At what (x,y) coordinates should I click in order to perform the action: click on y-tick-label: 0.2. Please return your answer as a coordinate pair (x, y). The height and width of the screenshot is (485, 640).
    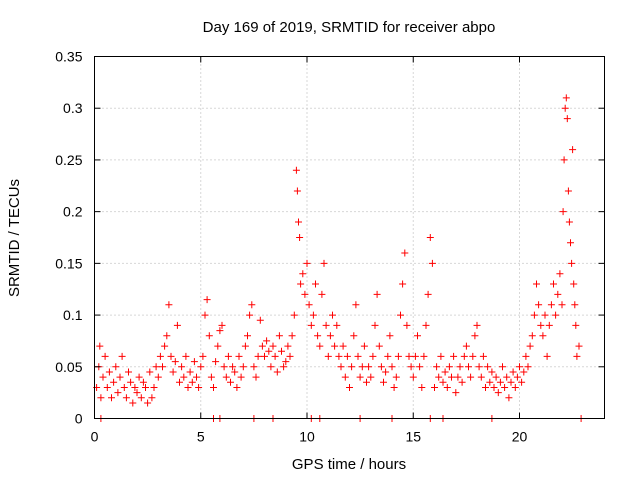
    Looking at the image, I should click on (73, 212).